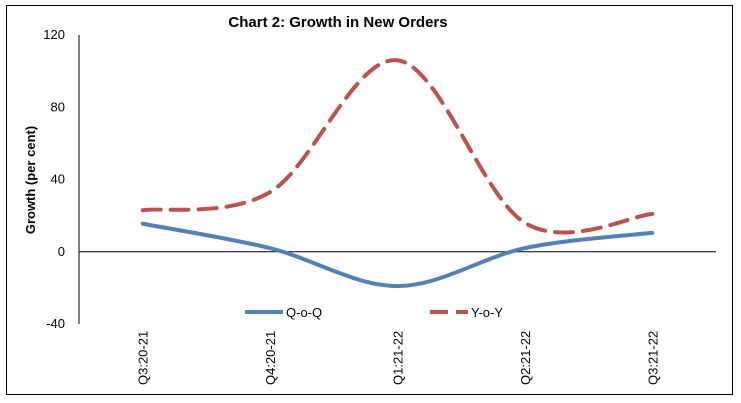  I want to click on y-axis-label: Growth (per cent), so click(30, 180).